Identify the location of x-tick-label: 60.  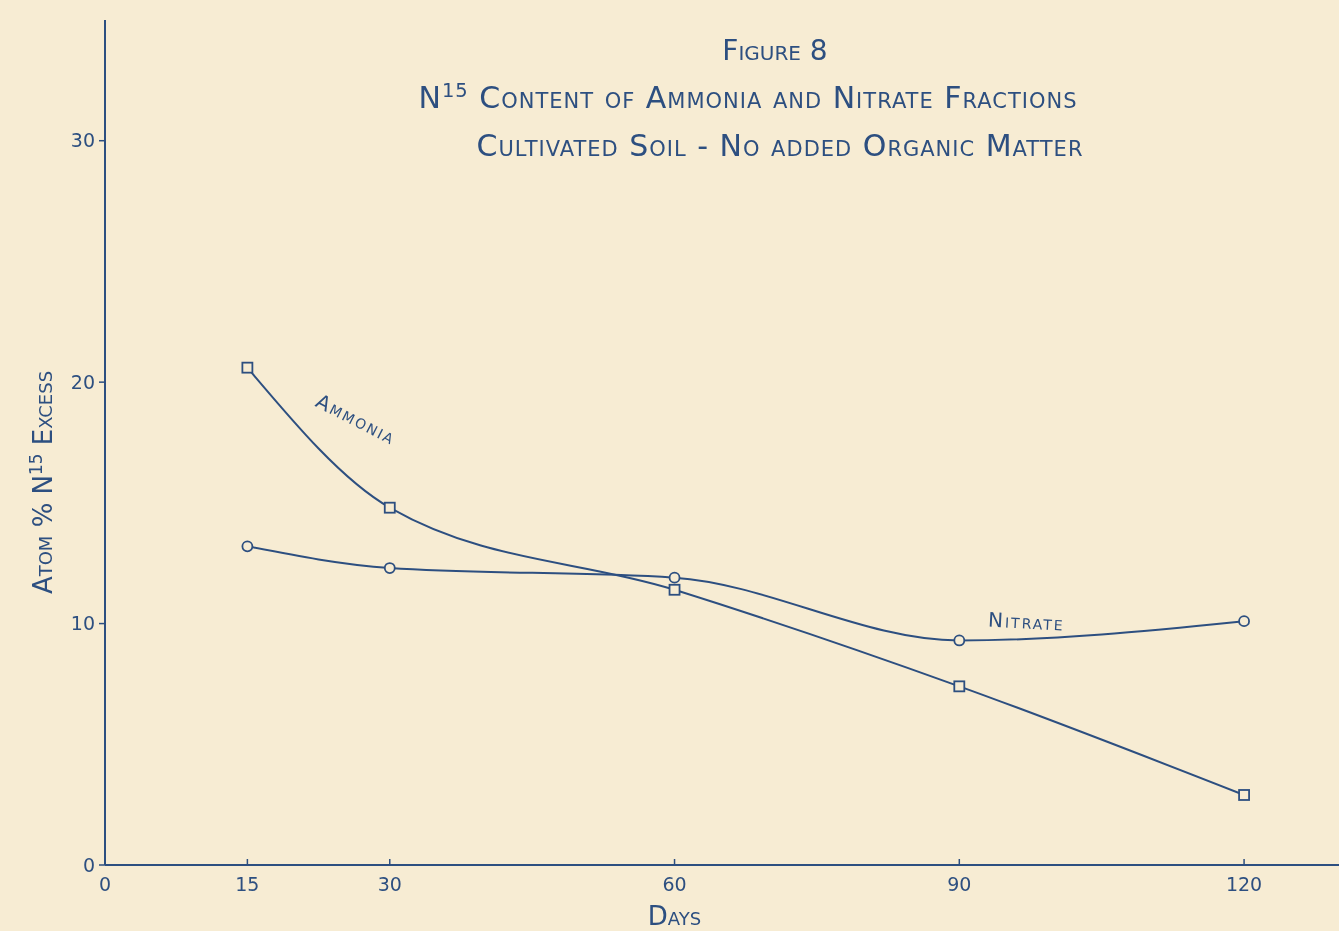
(674, 884).